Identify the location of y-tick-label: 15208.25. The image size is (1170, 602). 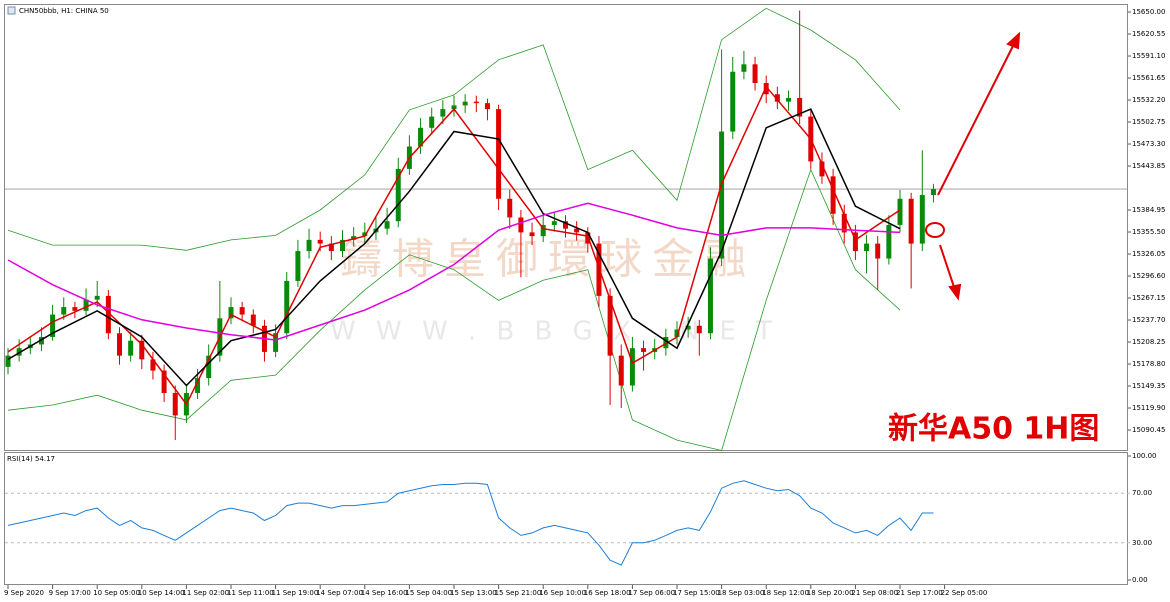
(1148, 342).